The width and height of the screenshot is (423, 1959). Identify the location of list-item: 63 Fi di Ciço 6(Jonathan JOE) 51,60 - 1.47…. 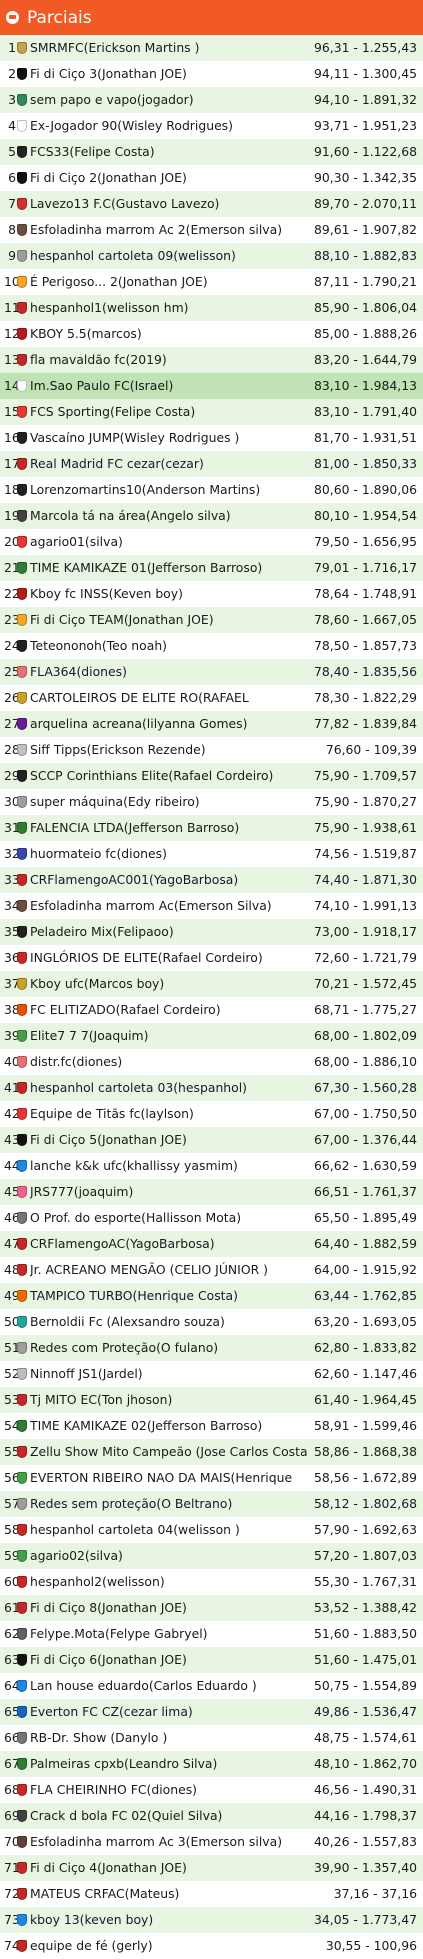
(211, 1660).